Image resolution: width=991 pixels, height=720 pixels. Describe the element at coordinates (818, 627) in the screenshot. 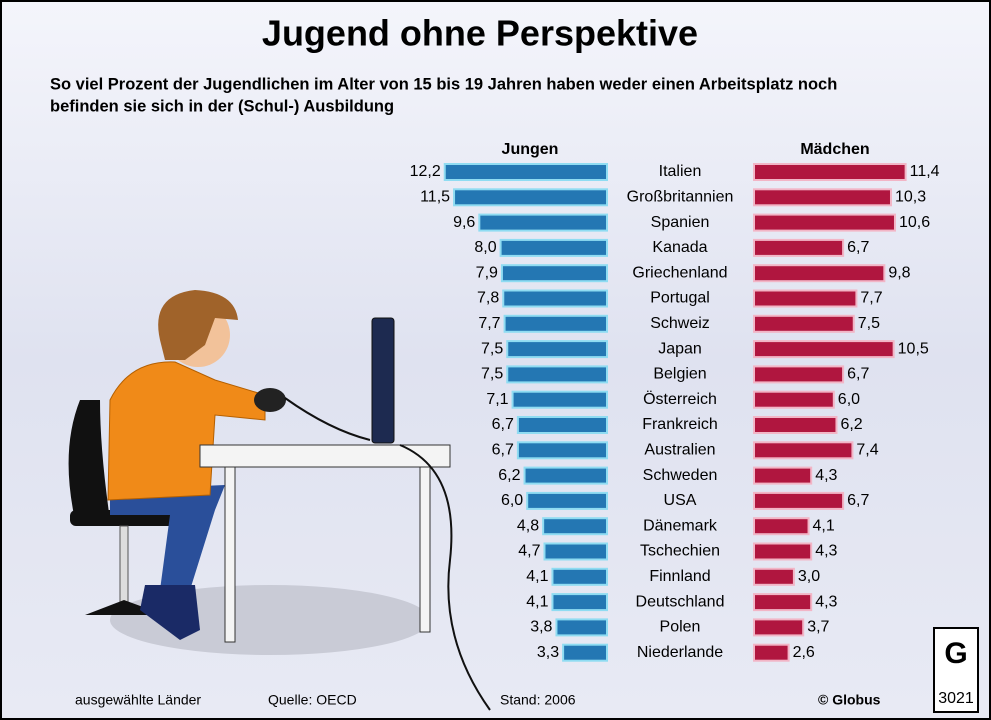

I see `value-label: 3,7` at that location.